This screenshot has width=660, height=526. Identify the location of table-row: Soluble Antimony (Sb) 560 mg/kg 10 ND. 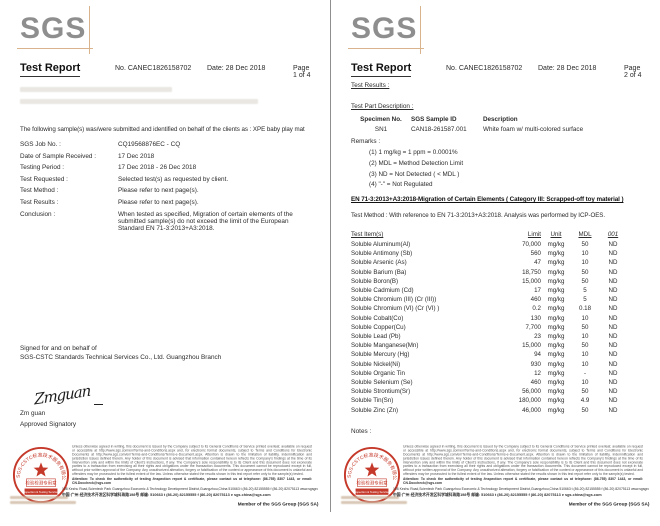
(489, 253).